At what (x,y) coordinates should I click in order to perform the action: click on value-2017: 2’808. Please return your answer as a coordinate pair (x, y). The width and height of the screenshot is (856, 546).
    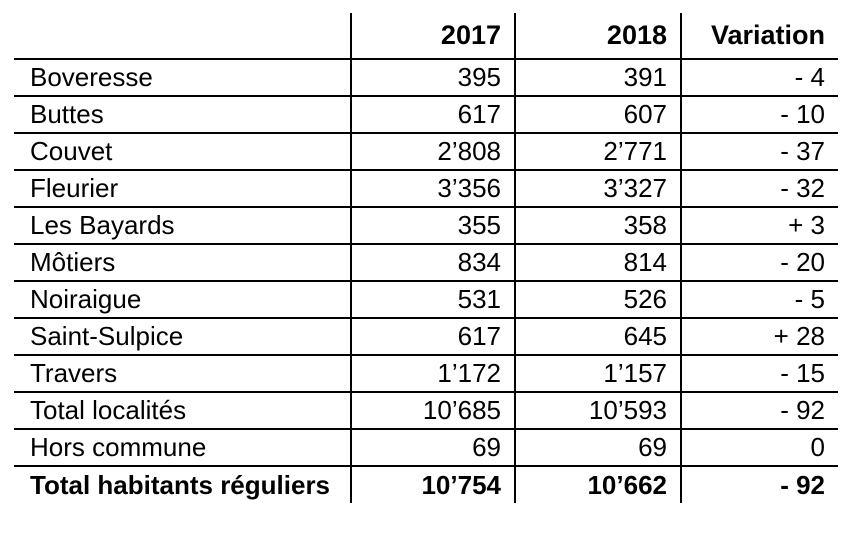
    Looking at the image, I should click on (432, 152).